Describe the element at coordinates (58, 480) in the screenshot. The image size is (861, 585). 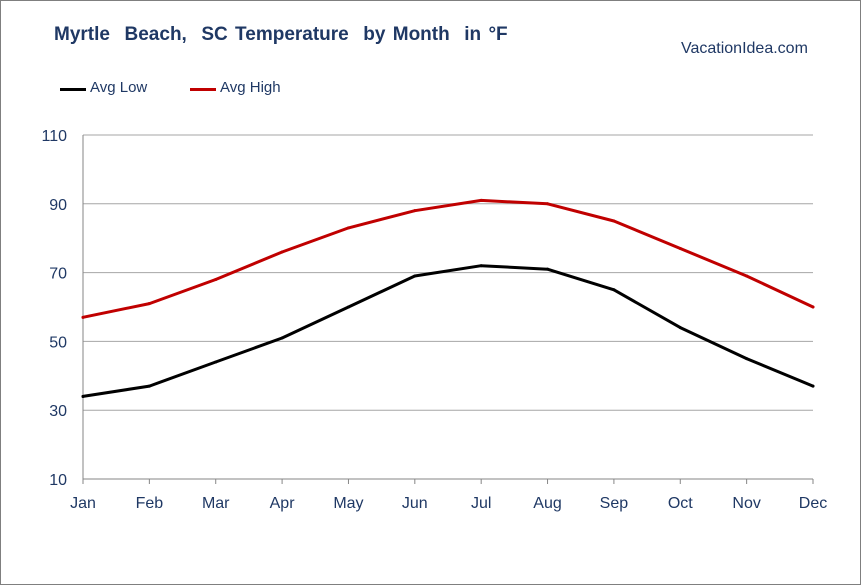
I see `y-tick-label-10: 10` at that location.